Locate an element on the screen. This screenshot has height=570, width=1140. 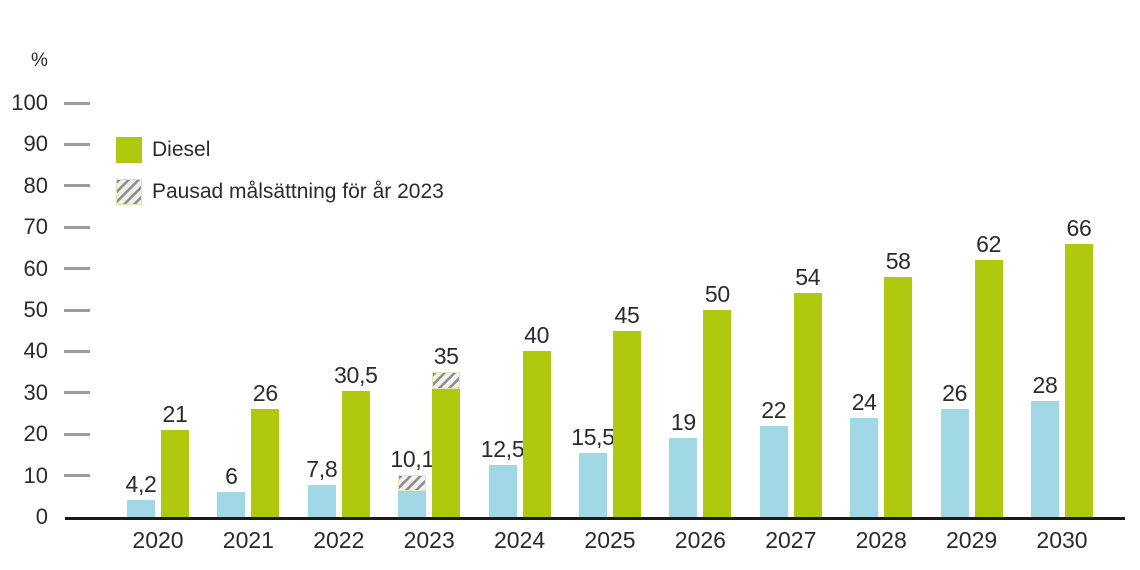
bar-diesel-2029 is located at coordinates (988, 388).